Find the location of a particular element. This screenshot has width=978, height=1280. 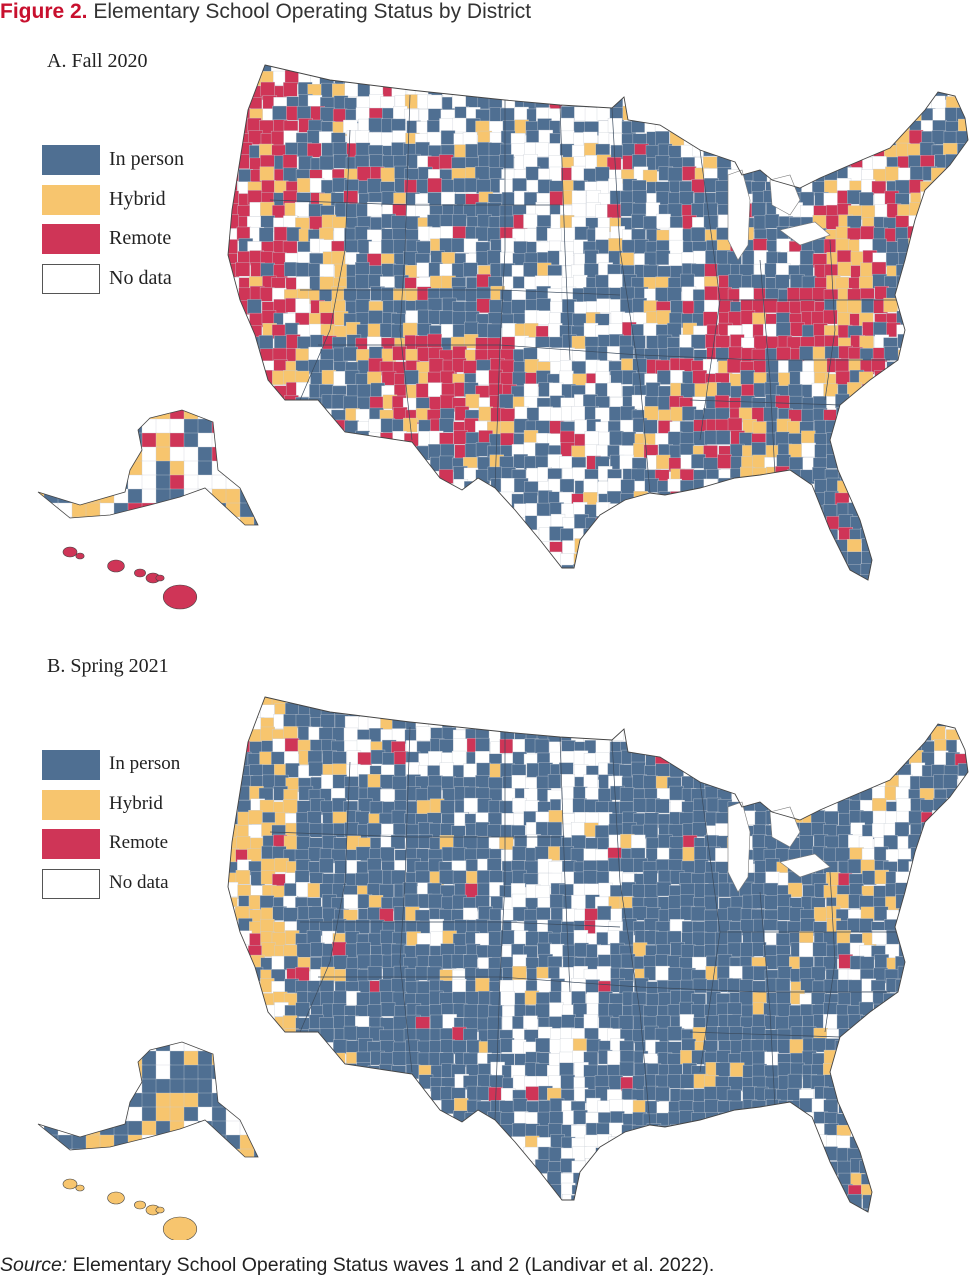

swatch-hybrid is located at coordinates (71, 804).